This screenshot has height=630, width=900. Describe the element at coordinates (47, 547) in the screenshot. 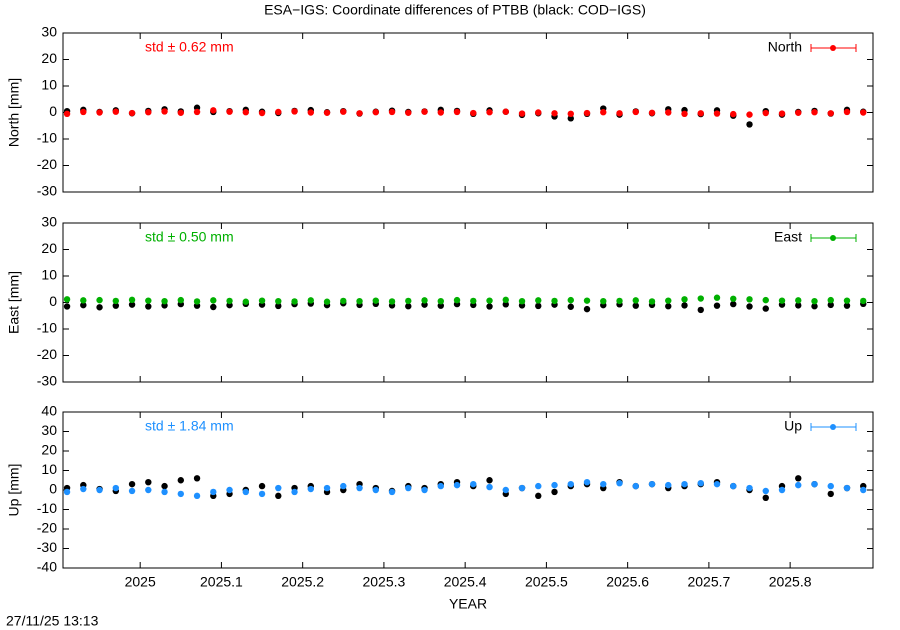

I see `y-tick-label: -30` at that location.